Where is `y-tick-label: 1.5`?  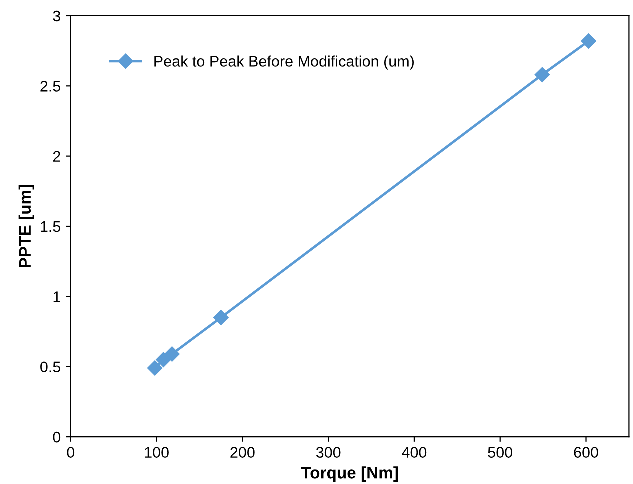 y-tick-label: 1.5 is located at coordinates (51, 227).